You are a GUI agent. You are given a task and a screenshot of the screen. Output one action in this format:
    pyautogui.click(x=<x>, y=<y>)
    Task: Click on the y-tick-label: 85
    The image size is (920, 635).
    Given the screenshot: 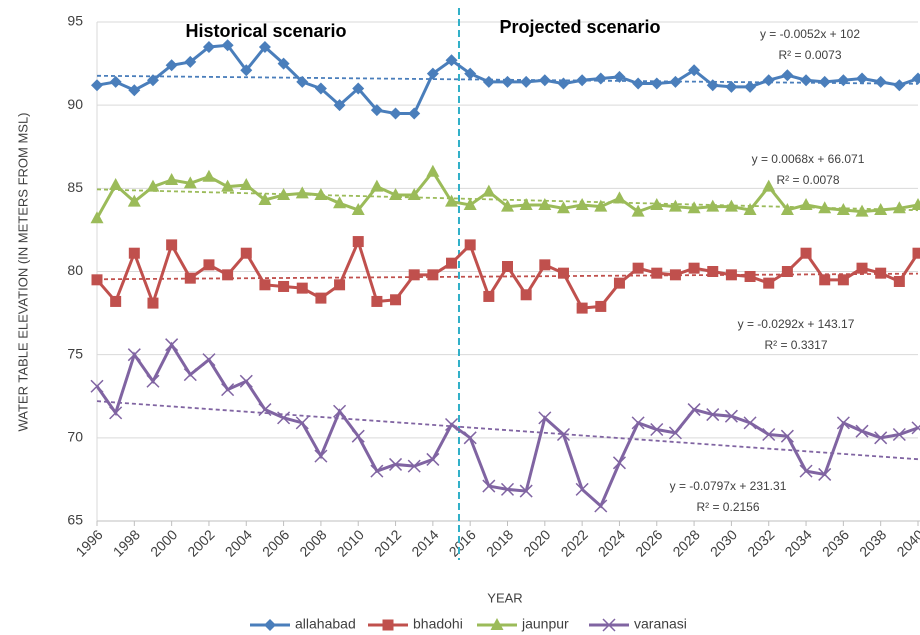 What is the action you would take?
    pyautogui.click(x=75, y=187)
    